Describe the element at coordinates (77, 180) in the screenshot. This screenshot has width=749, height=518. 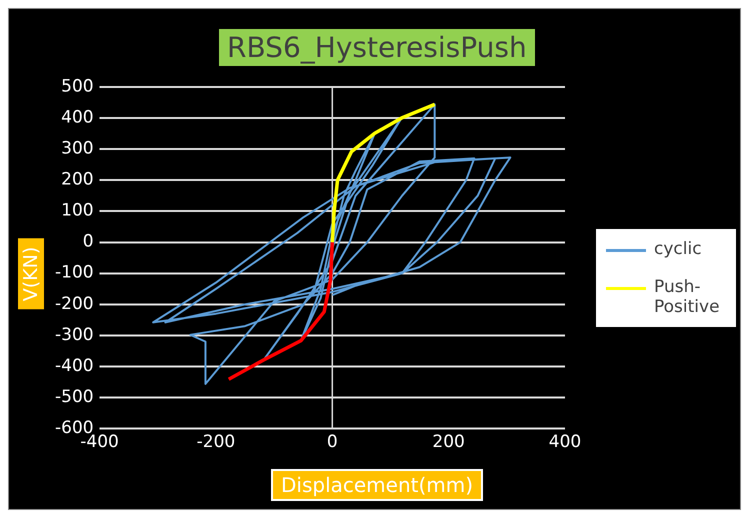
I see `y-tick-label: 200` at that location.